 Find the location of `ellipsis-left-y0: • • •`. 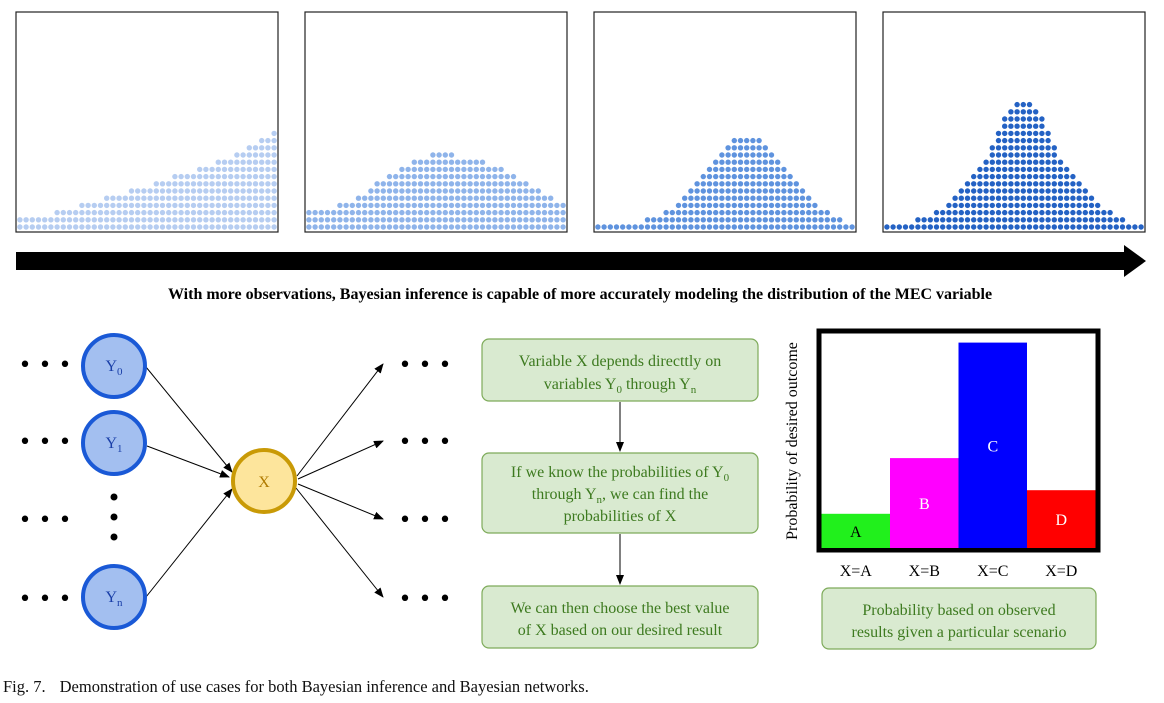

ellipsis-left-y0: • • • is located at coordinates (45, 365).